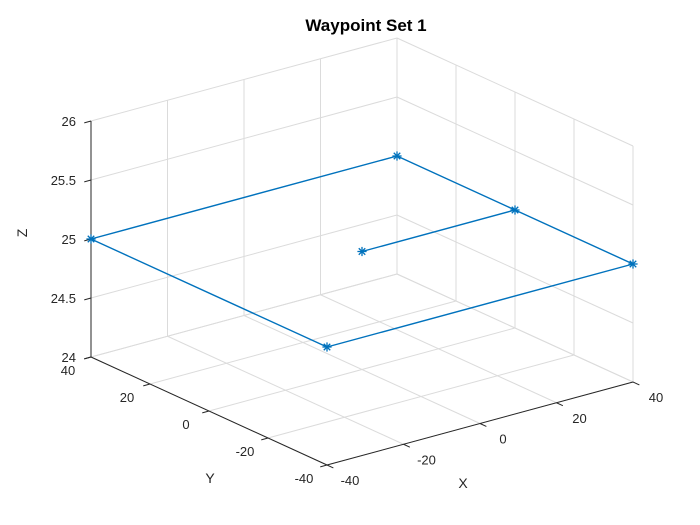 The width and height of the screenshot is (700, 525). I want to click on z-axis-label: Z, so click(22, 232).